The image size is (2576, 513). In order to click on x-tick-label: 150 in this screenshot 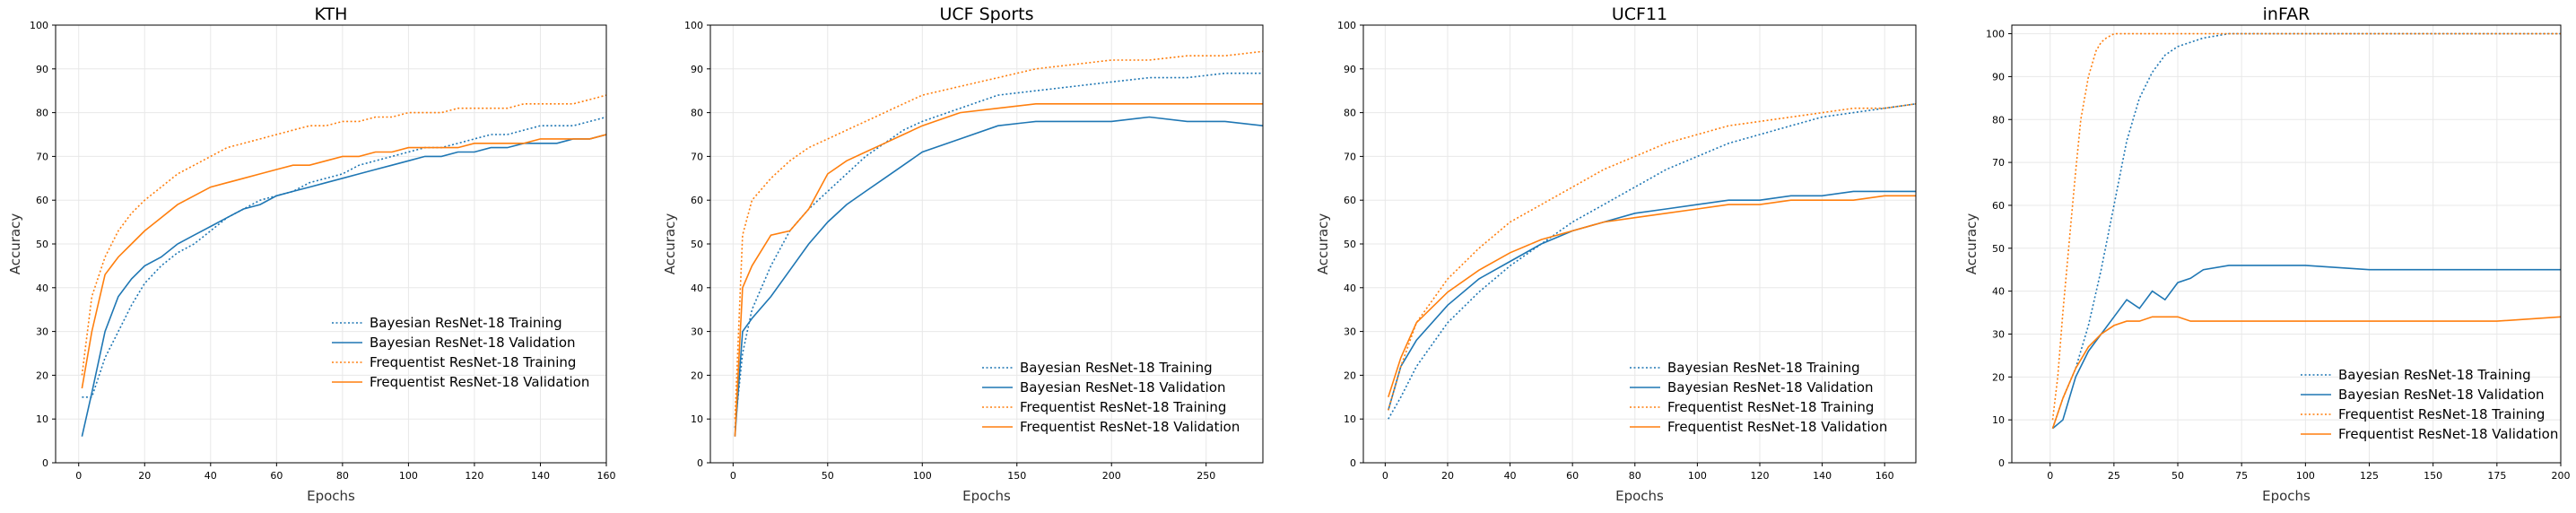, I will do `click(2433, 476)`.